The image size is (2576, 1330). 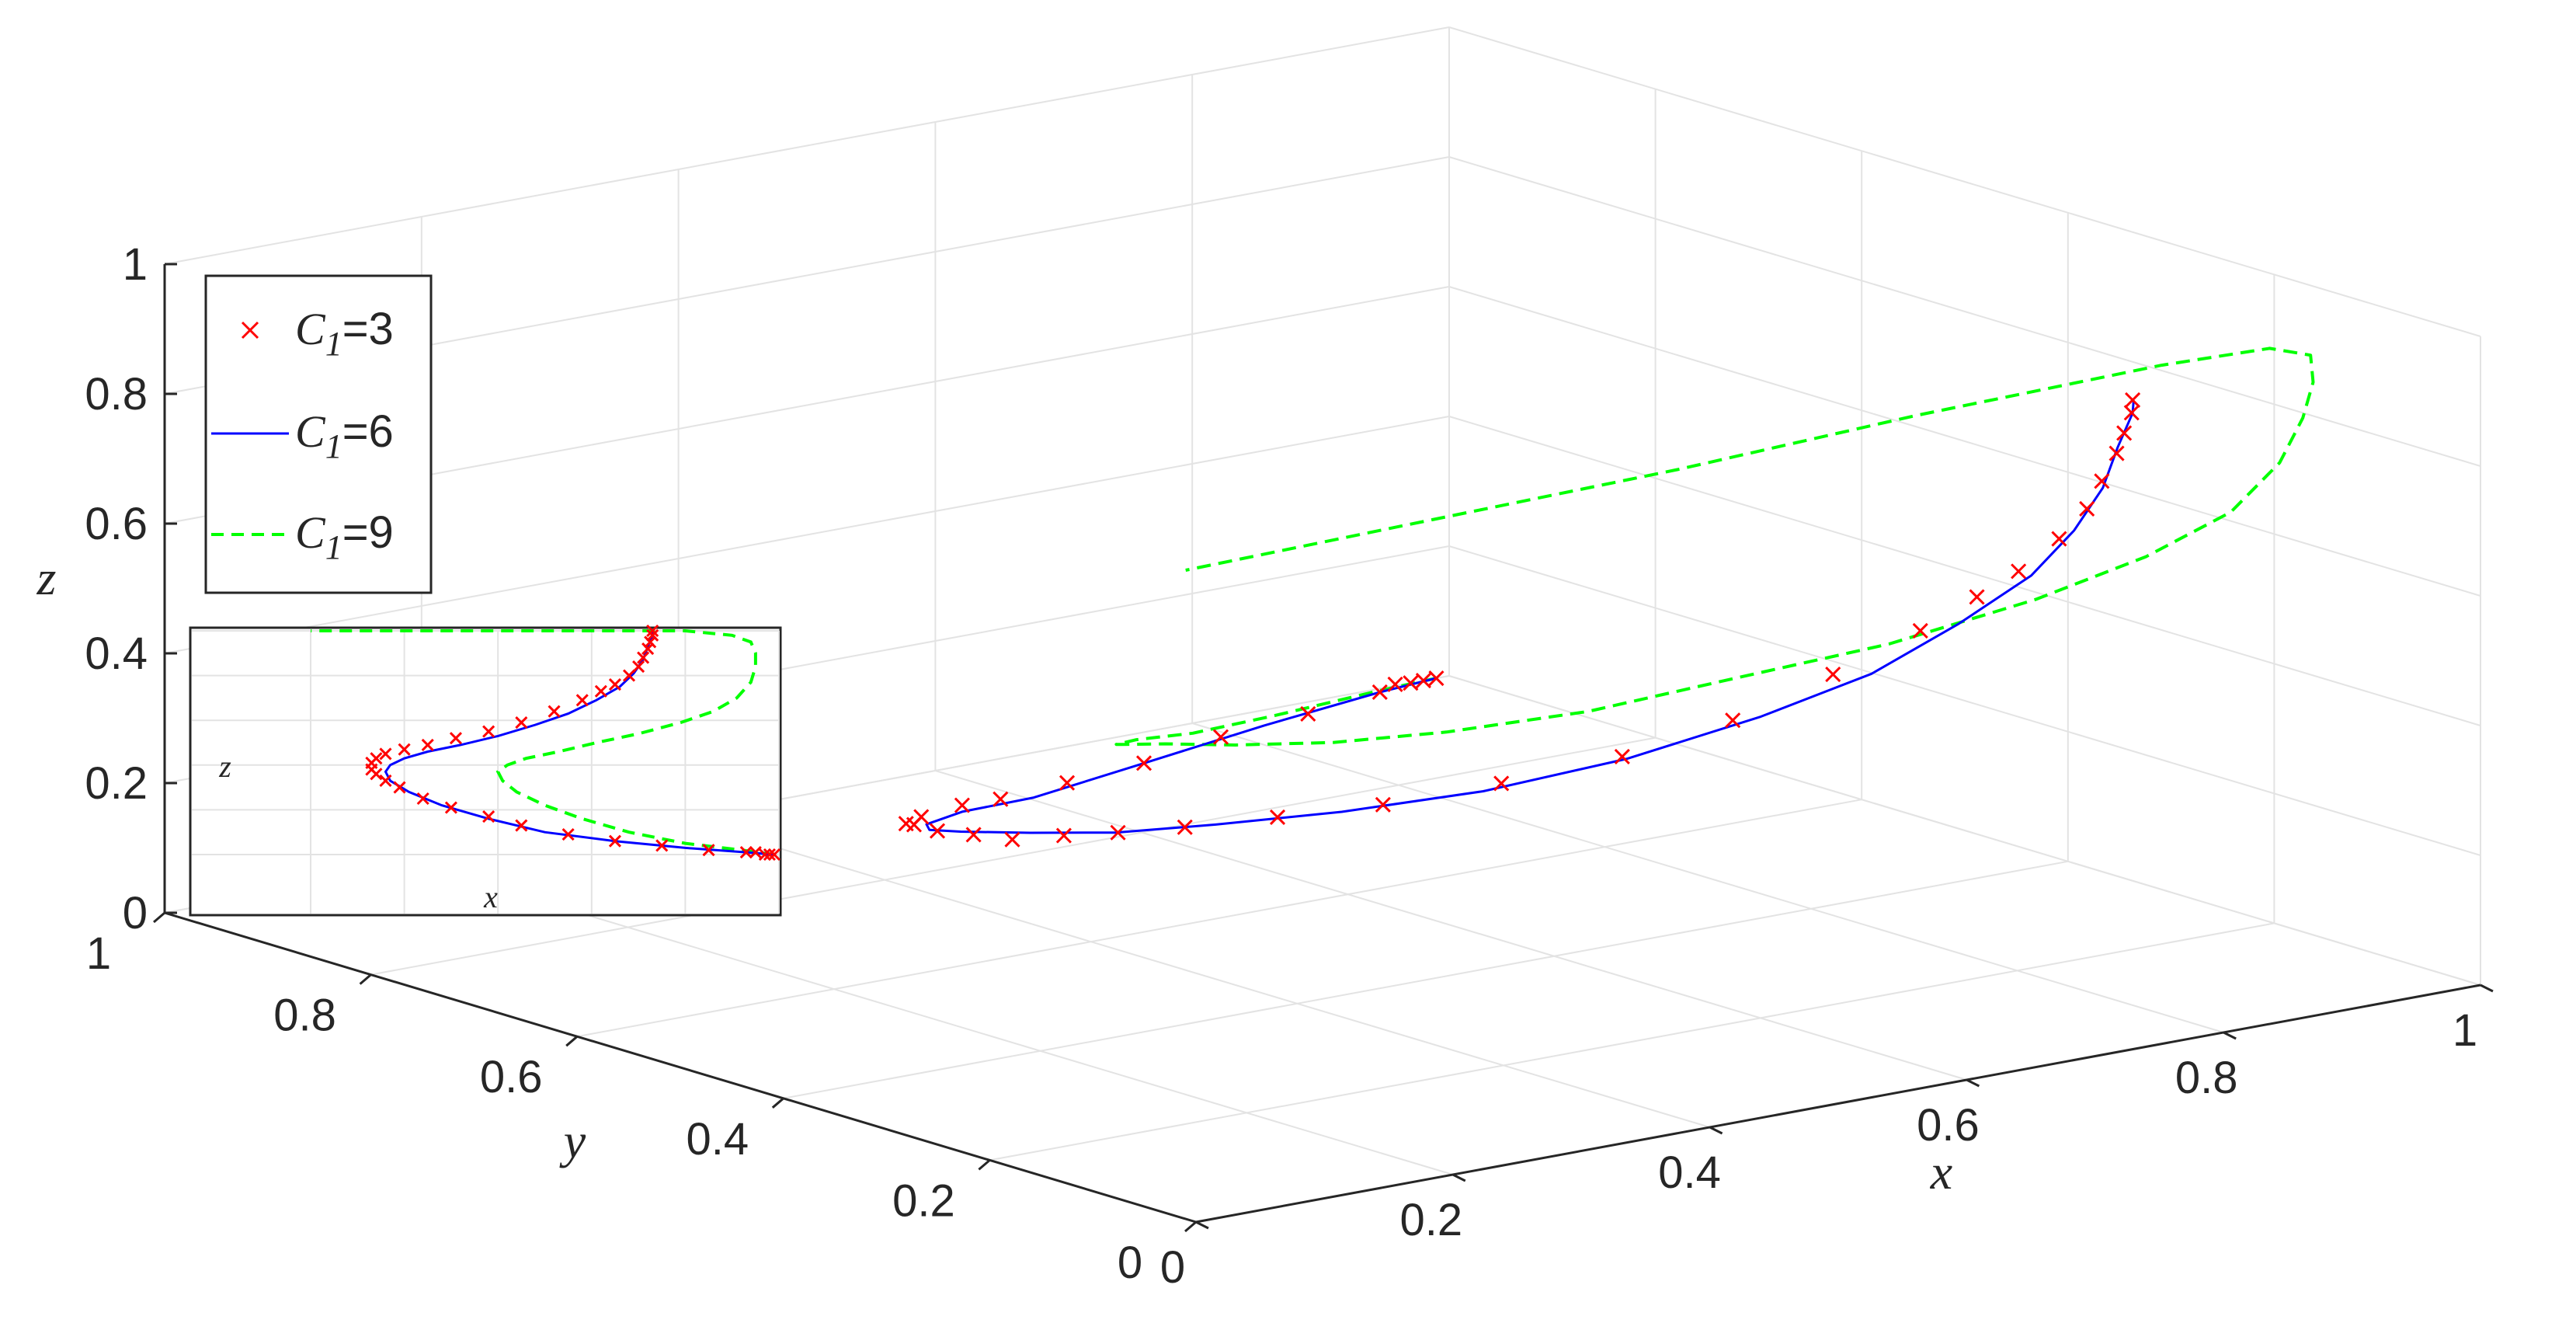 What do you see at coordinates (318, 434) in the screenshot?
I see `legend: C1=3 C1=6 C1=9` at bounding box center [318, 434].